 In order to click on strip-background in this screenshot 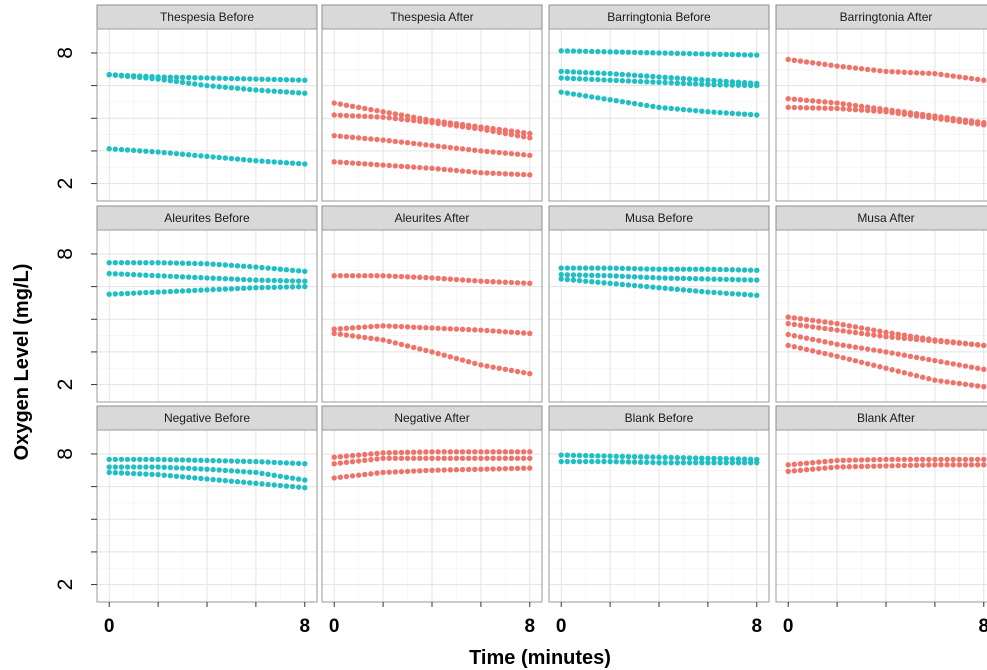, I will do `click(881, 418)`.